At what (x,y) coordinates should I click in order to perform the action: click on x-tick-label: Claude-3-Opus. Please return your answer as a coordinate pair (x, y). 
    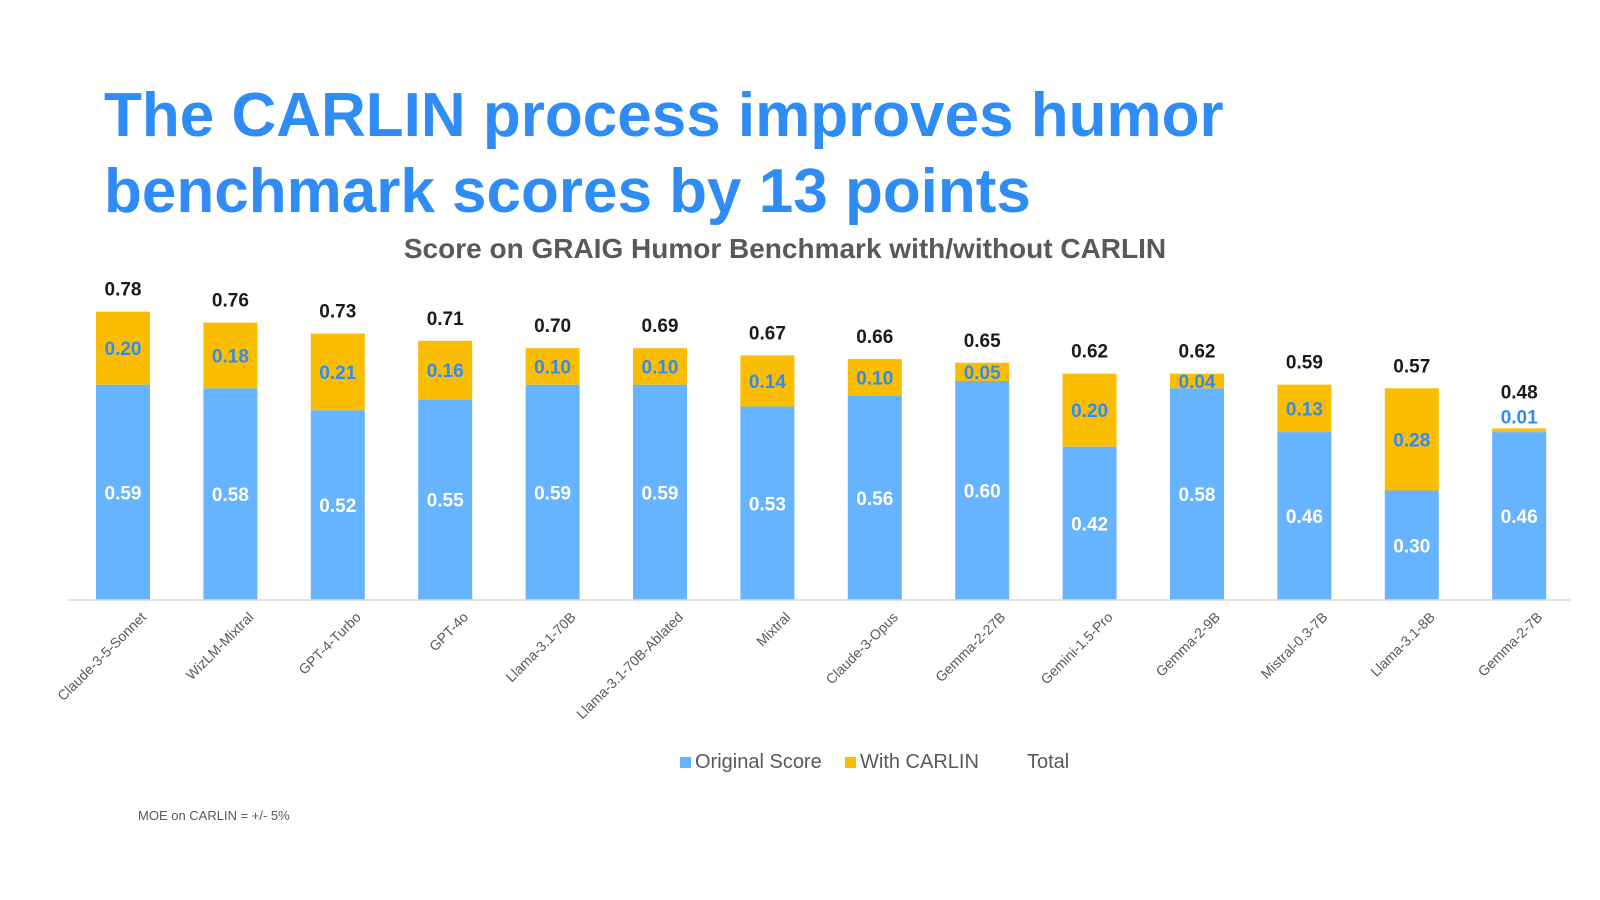
    Looking at the image, I should click on (861, 648).